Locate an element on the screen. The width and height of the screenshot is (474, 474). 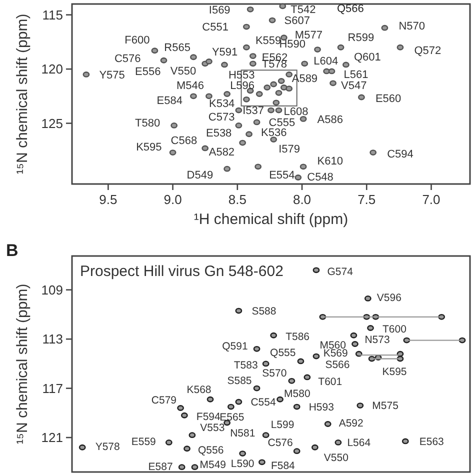
annotation: M580 is located at coordinates (297, 394).